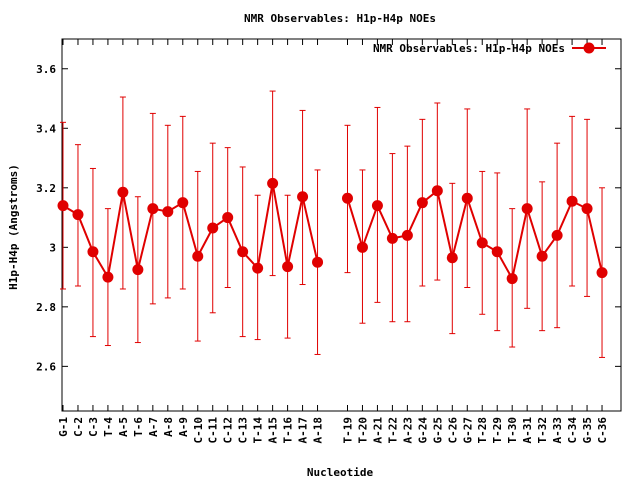 Image resolution: width=640 pixels, height=480 pixels. Describe the element at coordinates (46, 69) in the screenshot. I see `y-tick-label: 3.6` at that location.